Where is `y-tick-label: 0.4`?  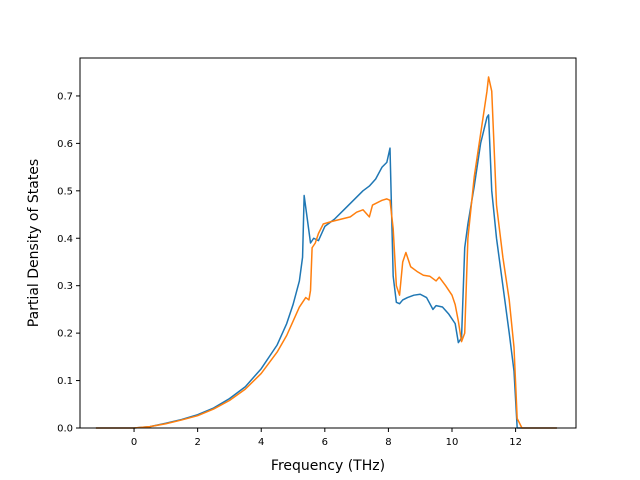
y-tick-label: 0.4 is located at coordinates (65, 239).